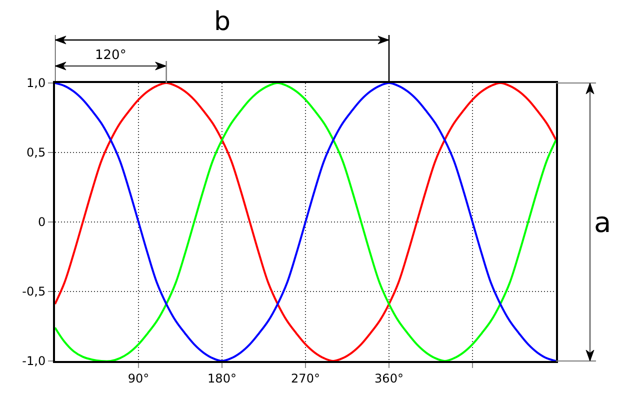  What do you see at coordinates (305, 378) in the screenshot?
I see `x-tick-label: 270°` at bounding box center [305, 378].